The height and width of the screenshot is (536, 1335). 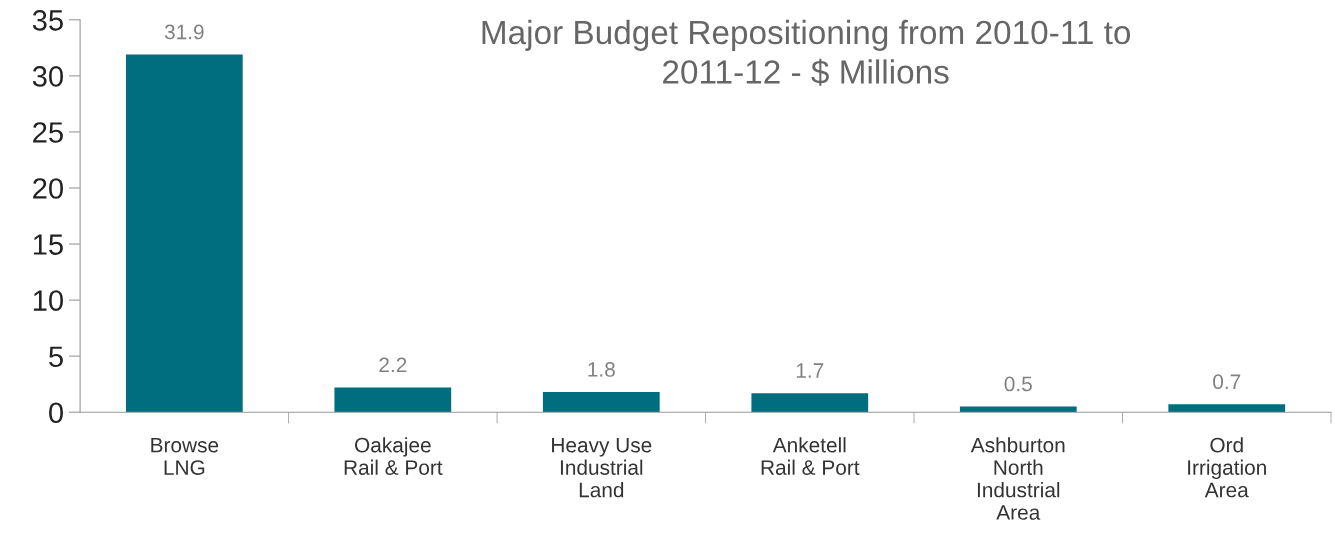 I want to click on data-label: 31.9, so click(x=184, y=32).